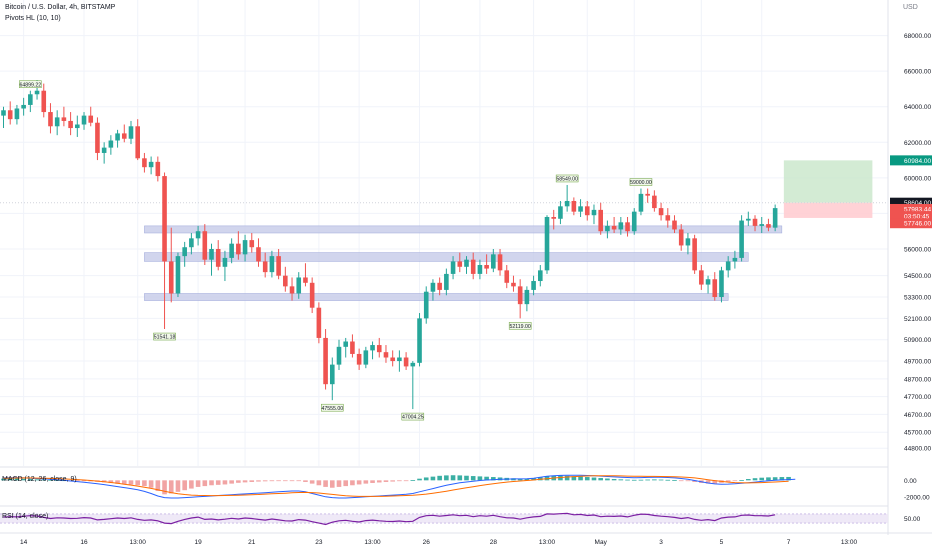 This screenshot has width=932, height=555. What do you see at coordinates (917, 449) in the screenshot?
I see `price-tick: 44800.00` at bounding box center [917, 449].